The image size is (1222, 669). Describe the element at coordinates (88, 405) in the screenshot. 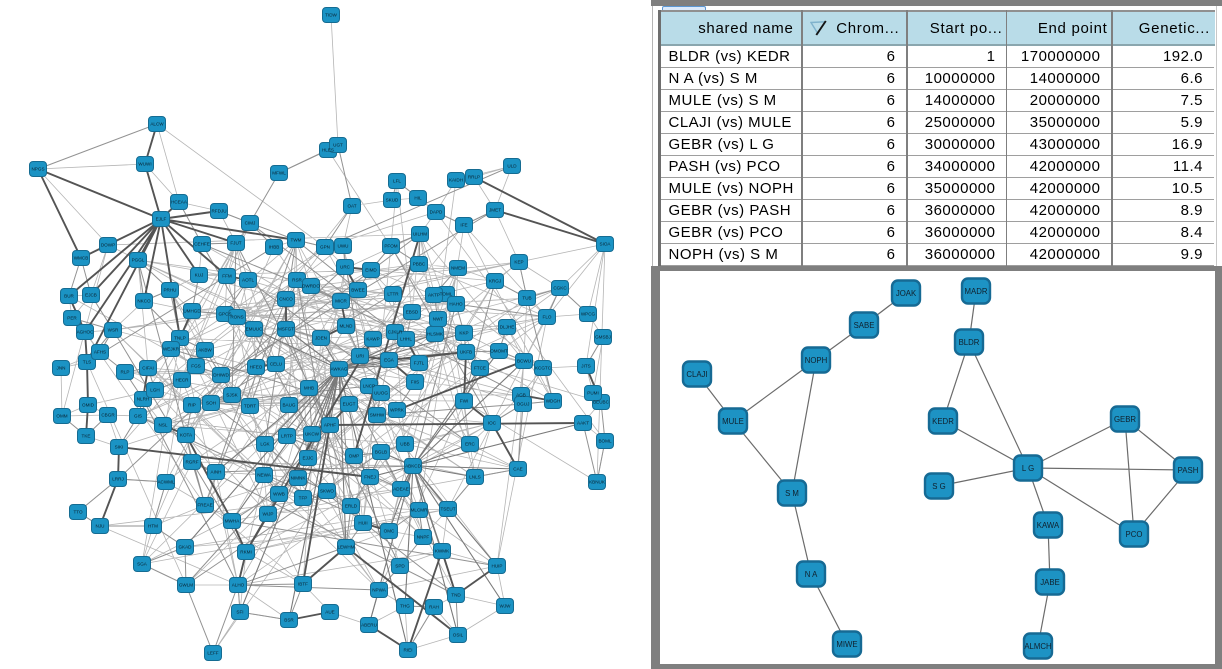

I see `svg-text: OMID` at that location.